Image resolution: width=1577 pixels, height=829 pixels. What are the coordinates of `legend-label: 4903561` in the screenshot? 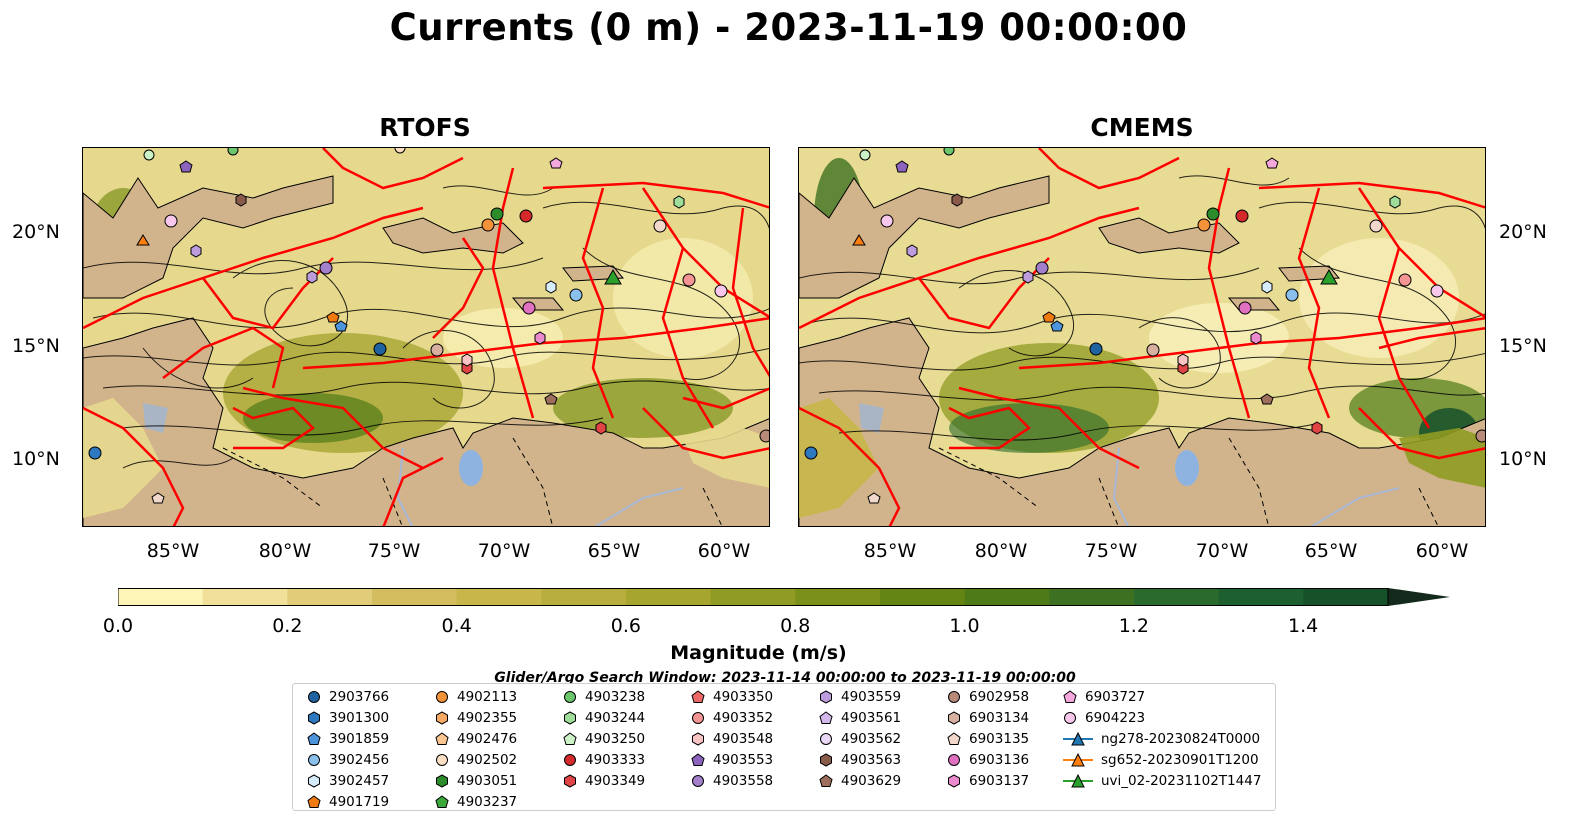 It's located at (871, 717).